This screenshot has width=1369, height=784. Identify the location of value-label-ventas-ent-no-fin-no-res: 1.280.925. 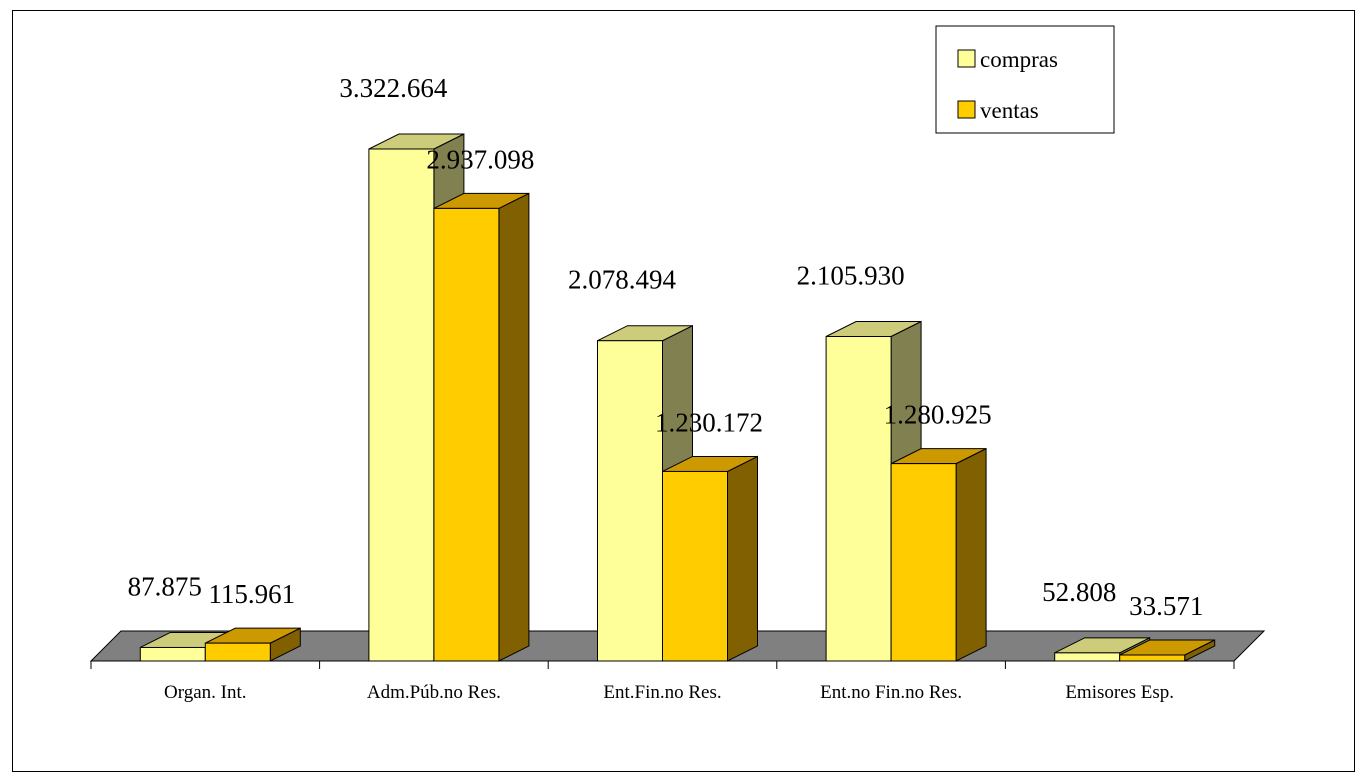
(938, 415).